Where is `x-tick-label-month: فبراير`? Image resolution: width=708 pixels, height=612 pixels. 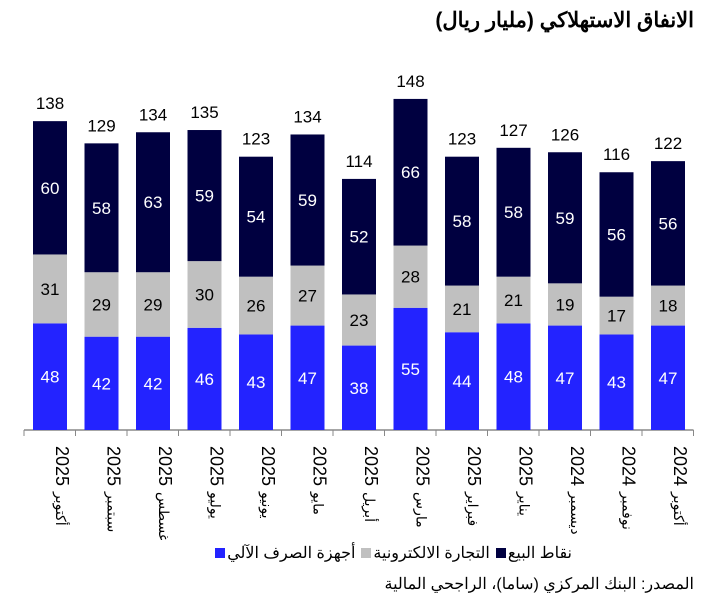
x-tick-label-month: فبراير is located at coordinates (472, 508).